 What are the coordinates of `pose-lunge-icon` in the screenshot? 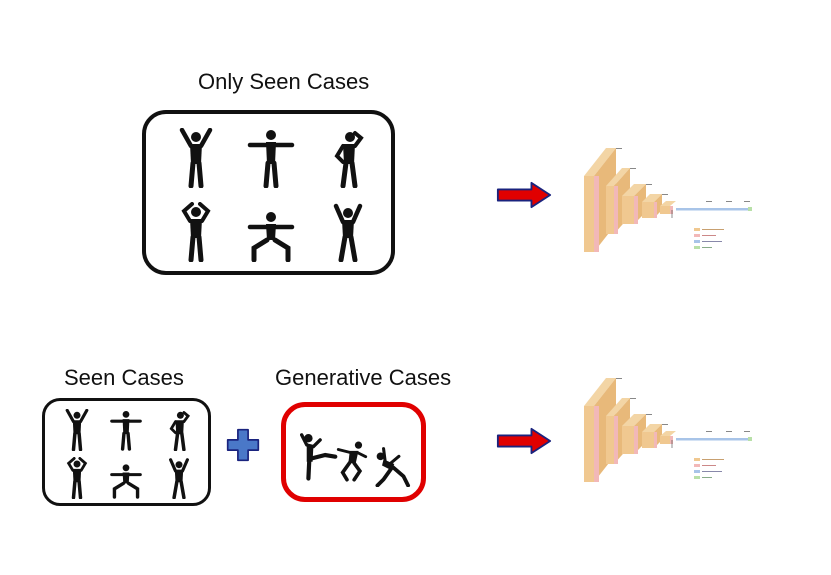 It's located at (392, 464).